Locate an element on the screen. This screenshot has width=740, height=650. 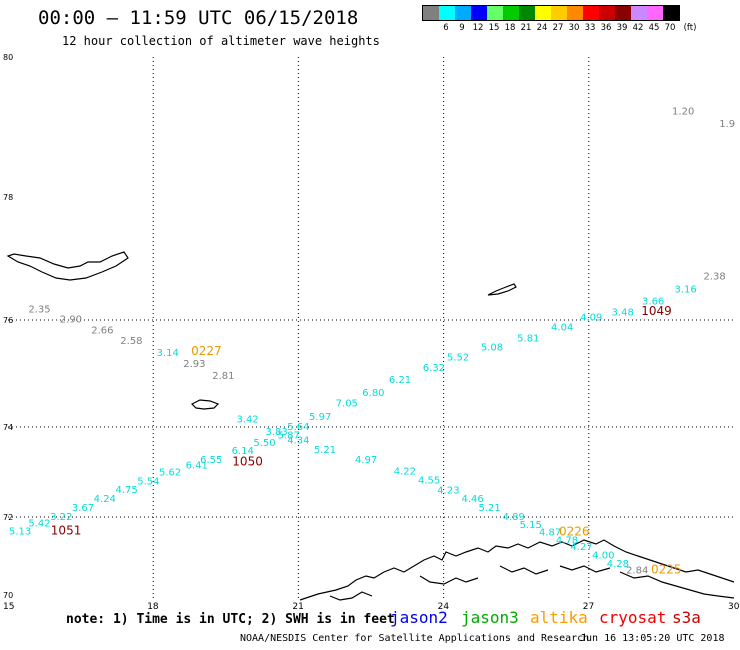
wave-height-label: 5.52 is located at coordinates (458, 358).